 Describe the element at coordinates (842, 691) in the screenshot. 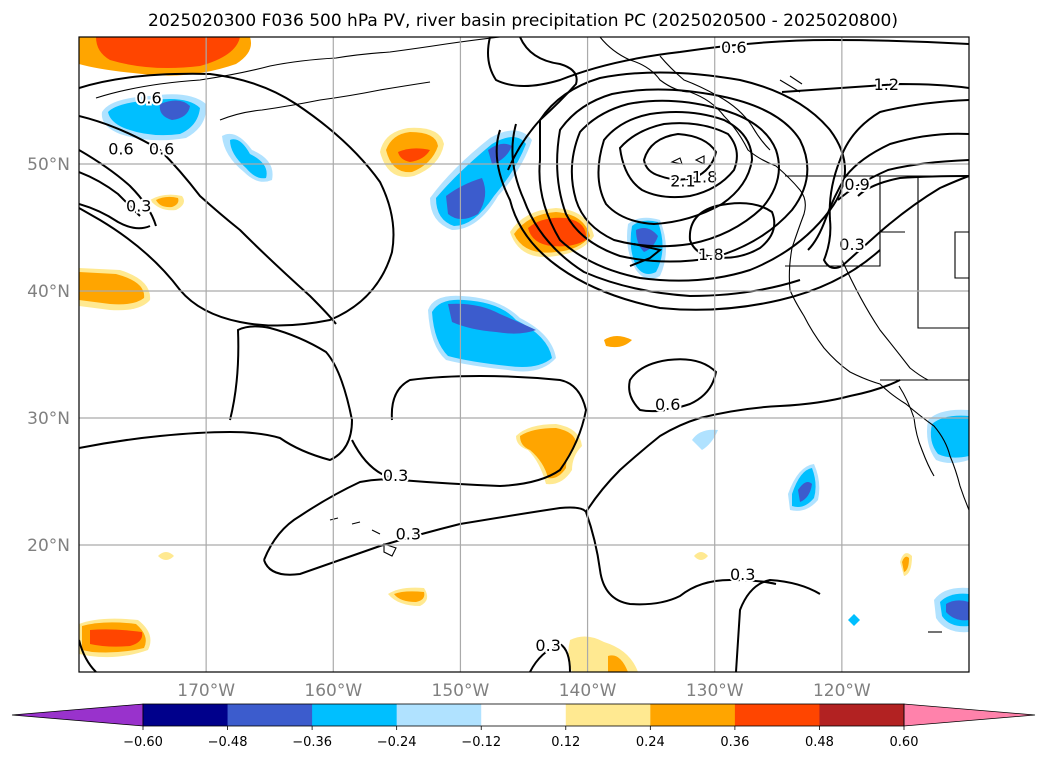

I see `x-tick-label: 120°W` at that location.